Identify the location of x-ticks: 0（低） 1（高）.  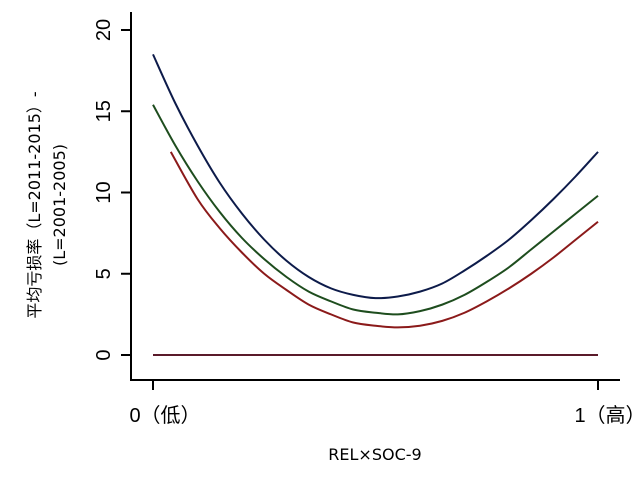
(384, 403).